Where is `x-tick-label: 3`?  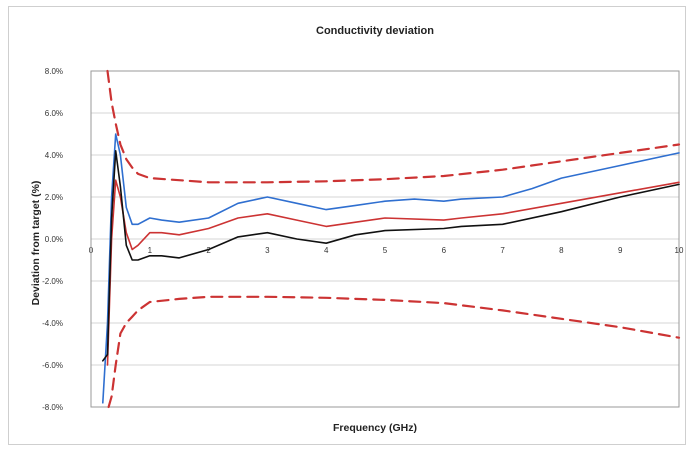 x-tick-label: 3 is located at coordinates (267, 250).